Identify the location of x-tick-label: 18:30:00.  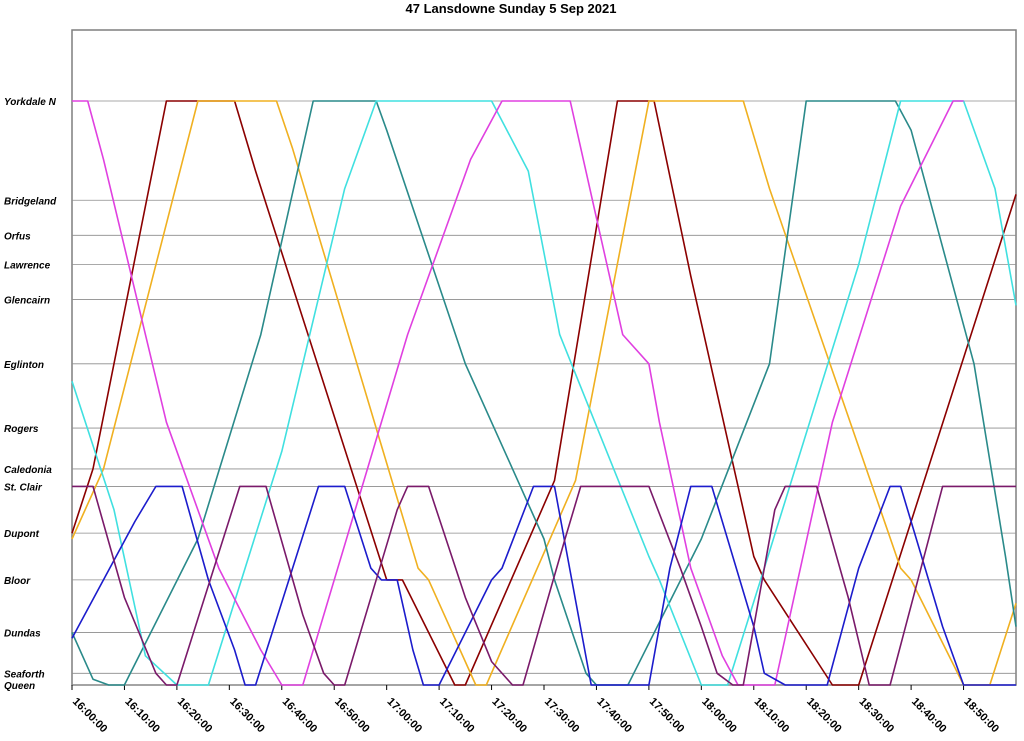
(877, 716).